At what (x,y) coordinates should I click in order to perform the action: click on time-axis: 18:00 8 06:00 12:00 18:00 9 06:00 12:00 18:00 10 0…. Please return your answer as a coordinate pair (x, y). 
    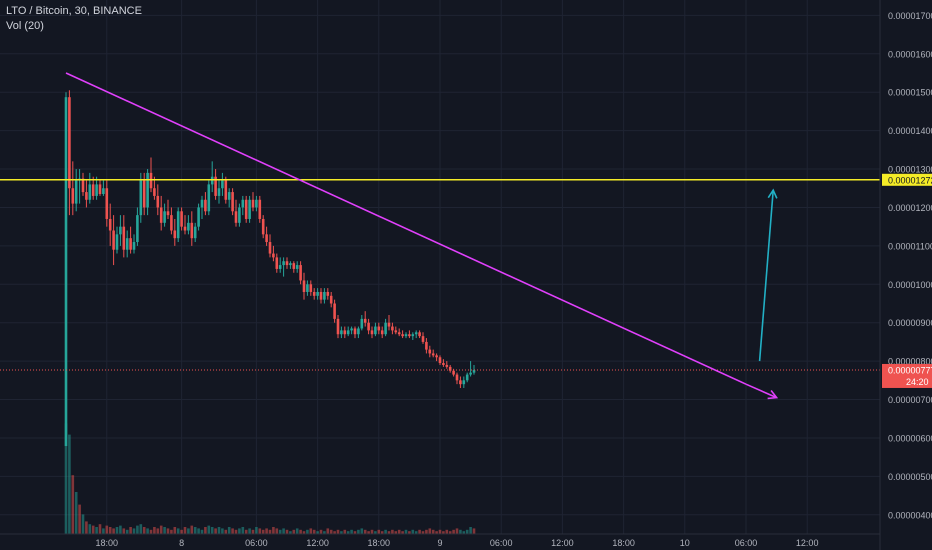
    Looking at the image, I should click on (440, 540).